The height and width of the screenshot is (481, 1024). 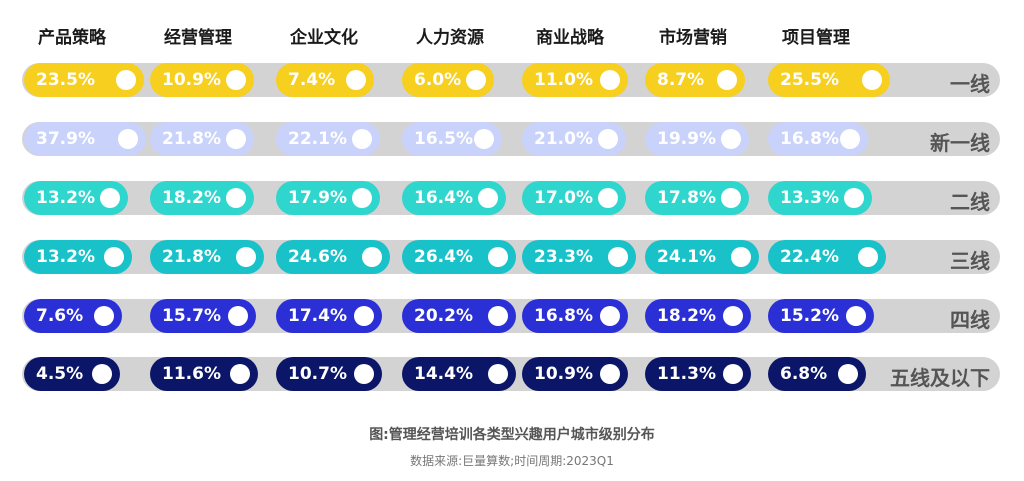 I want to click on chart-caption-title: 图:管理经营培训各类型兴趣用户城市级别分布, so click(x=512, y=435).